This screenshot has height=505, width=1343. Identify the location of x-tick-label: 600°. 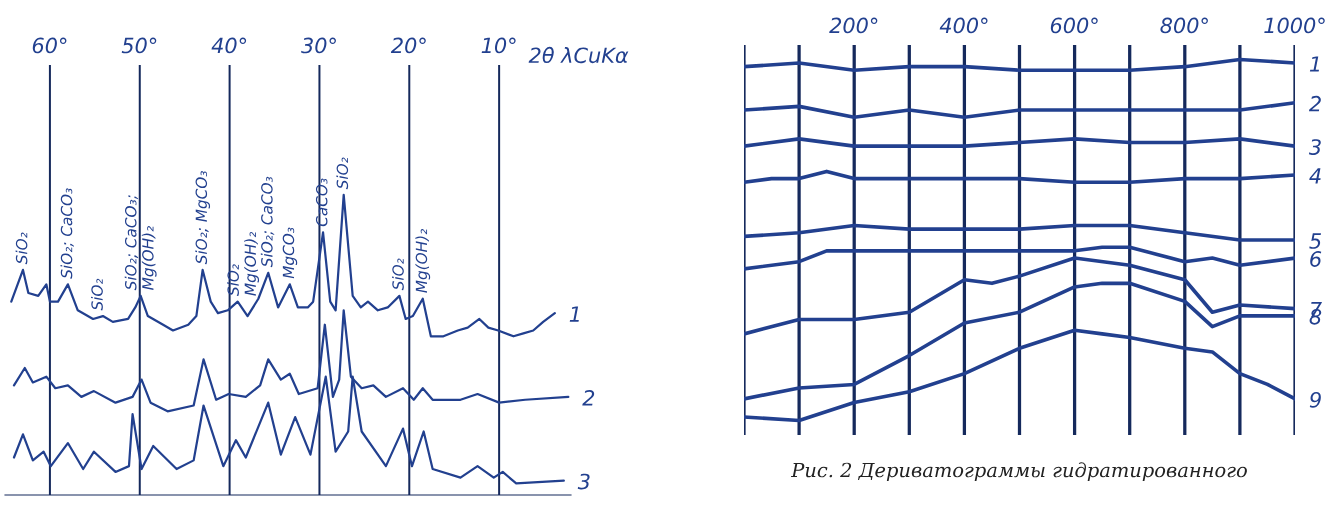
(1074, 25).